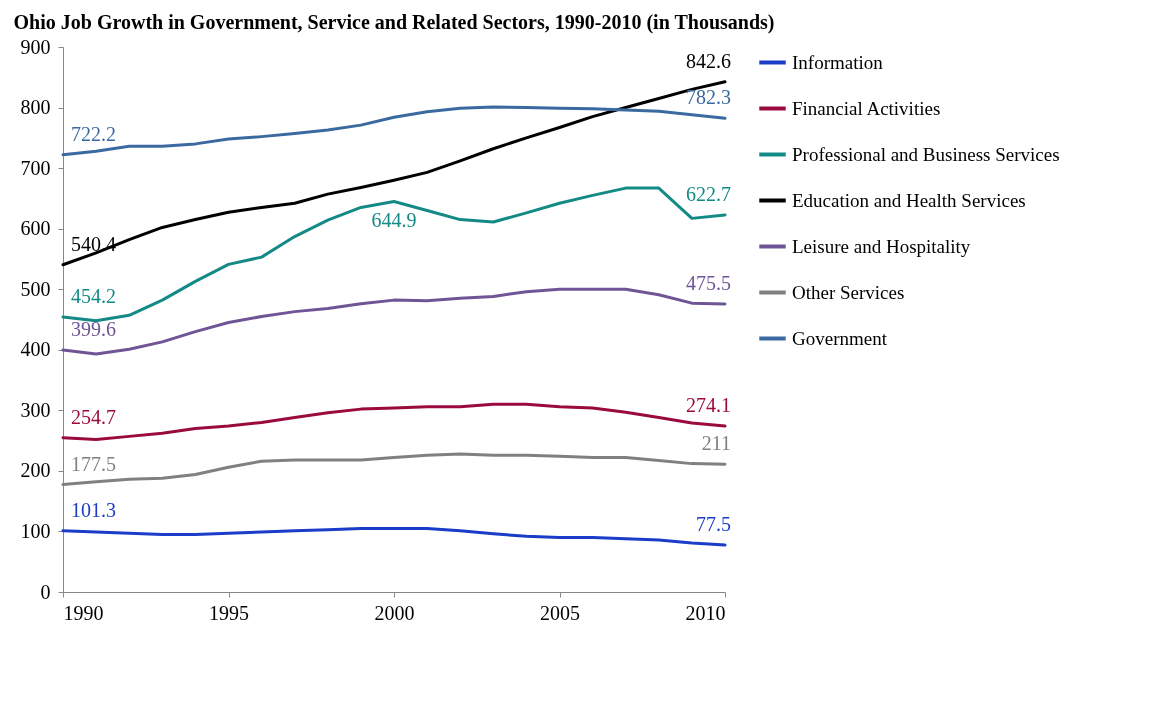 This screenshot has height=721, width=1153. What do you see at coordinates (83, 612) in the screenshot?
I see `x-tick-label: 1990` at bounding box center [83, 612].